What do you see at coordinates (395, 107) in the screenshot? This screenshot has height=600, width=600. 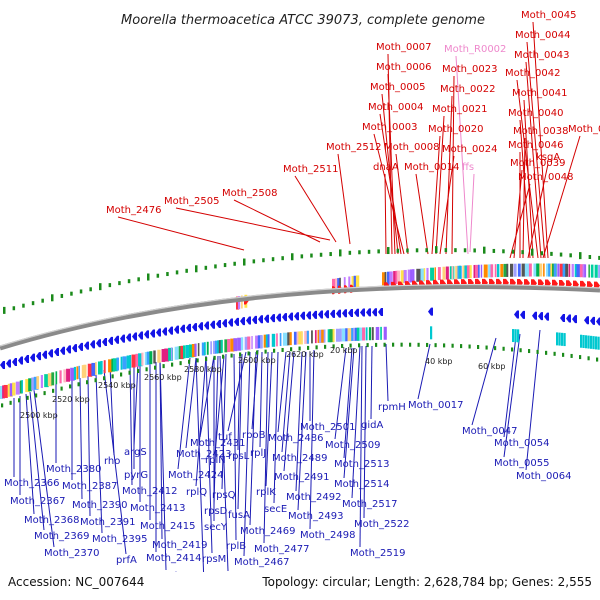 I see `top-gene-label: Moth_0004` at bounding box center [395, 107].